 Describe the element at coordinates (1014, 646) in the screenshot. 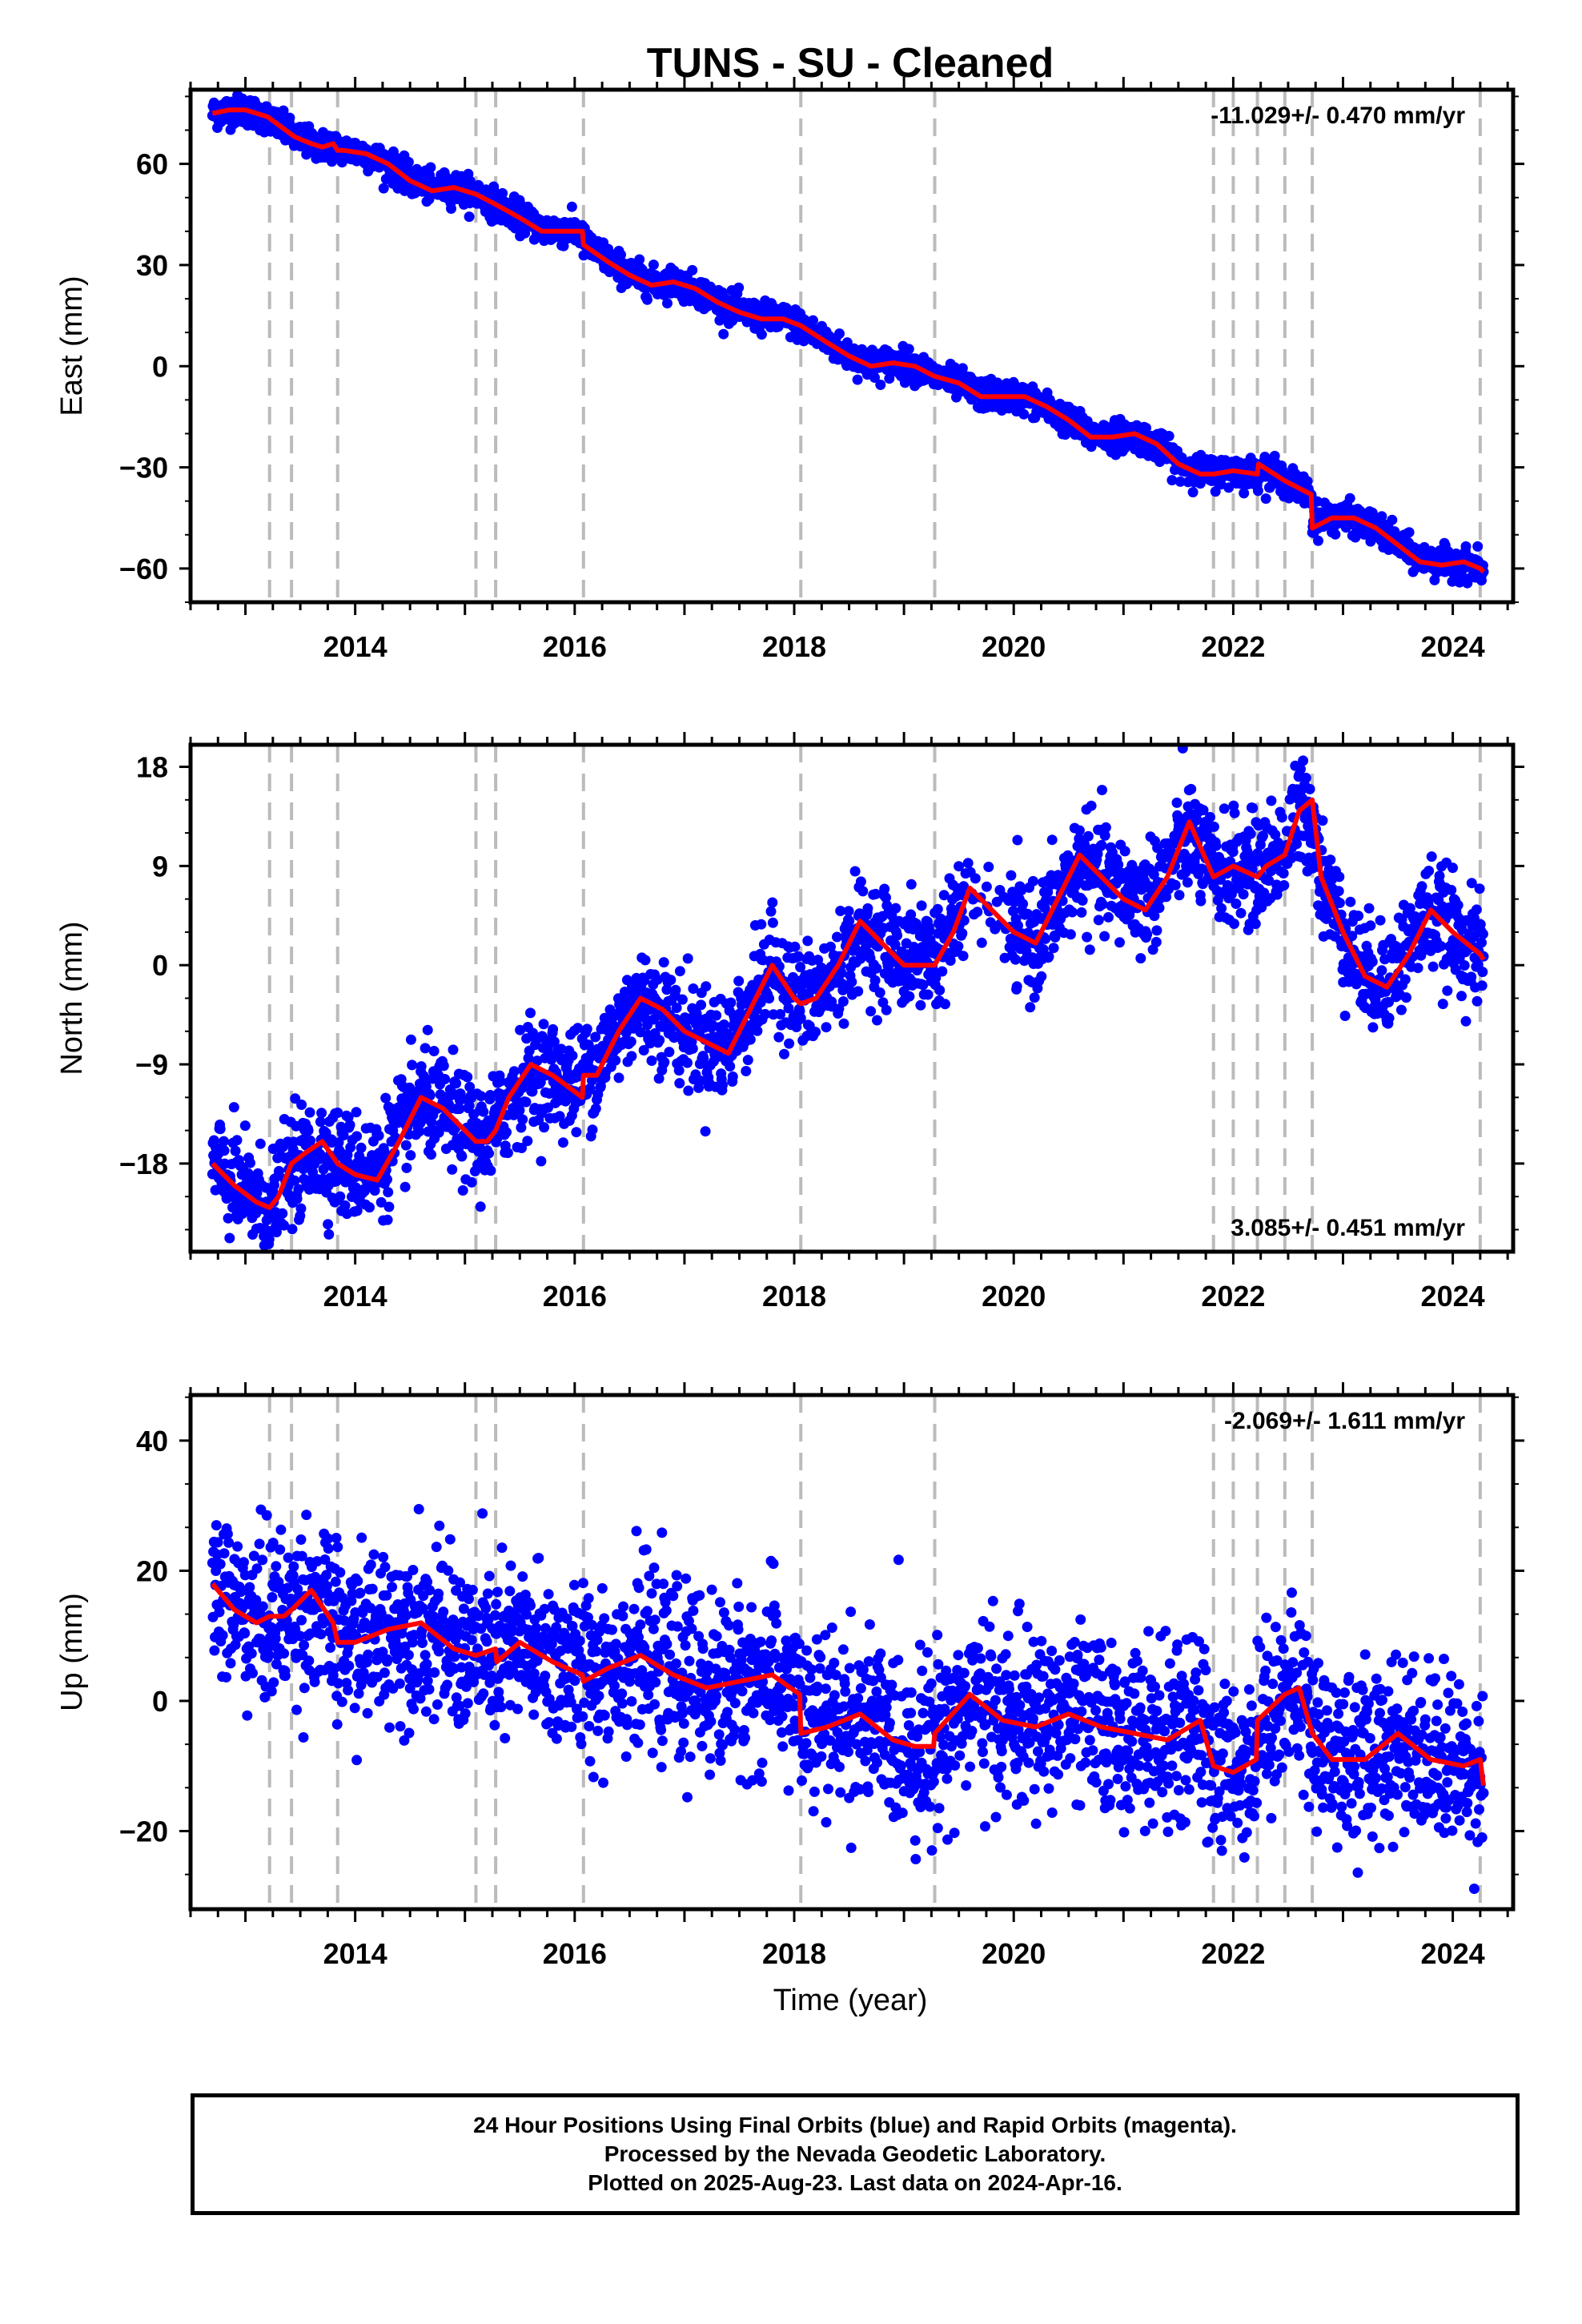

I see `x-tick-label: 2020` at that location.